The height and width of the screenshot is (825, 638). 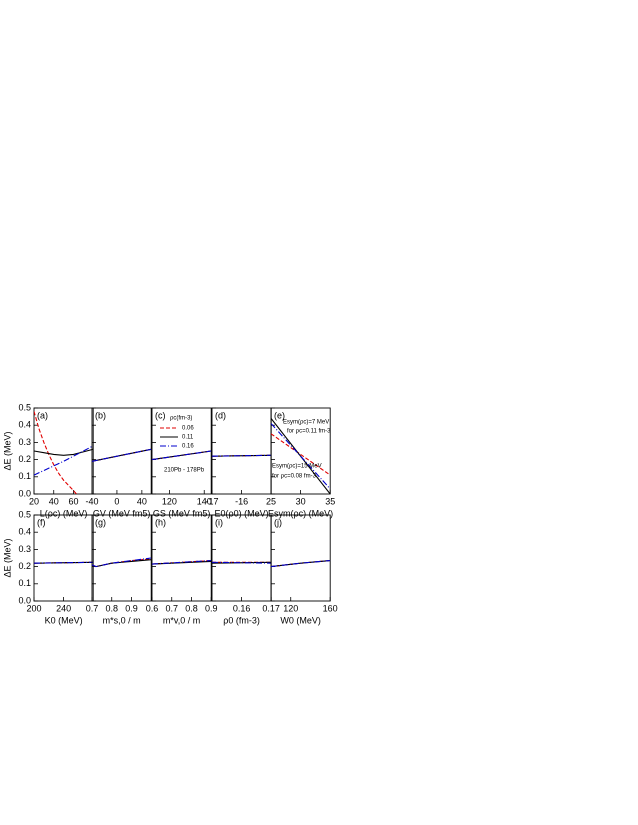 What do you see at coordinates (91, 501) in the screenshot?
I see `x-tick-label: -40` at bounding box center [91, 501].